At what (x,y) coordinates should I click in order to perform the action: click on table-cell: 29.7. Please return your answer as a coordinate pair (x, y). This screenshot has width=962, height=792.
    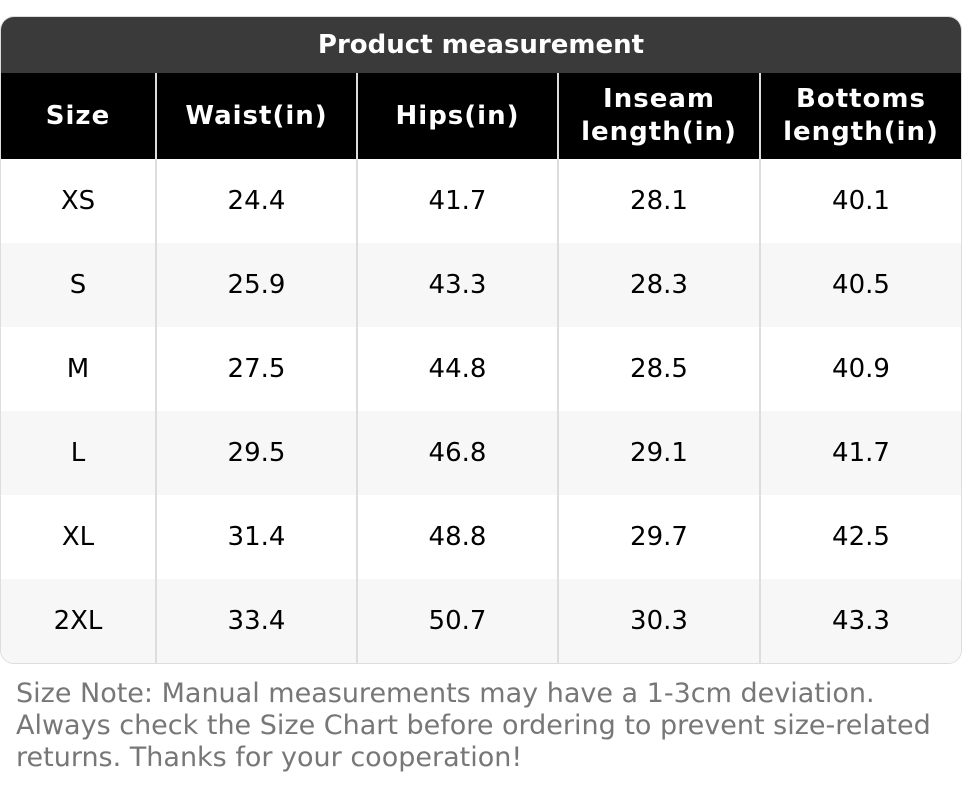
    Looking at the image, I should click on (658, 537).